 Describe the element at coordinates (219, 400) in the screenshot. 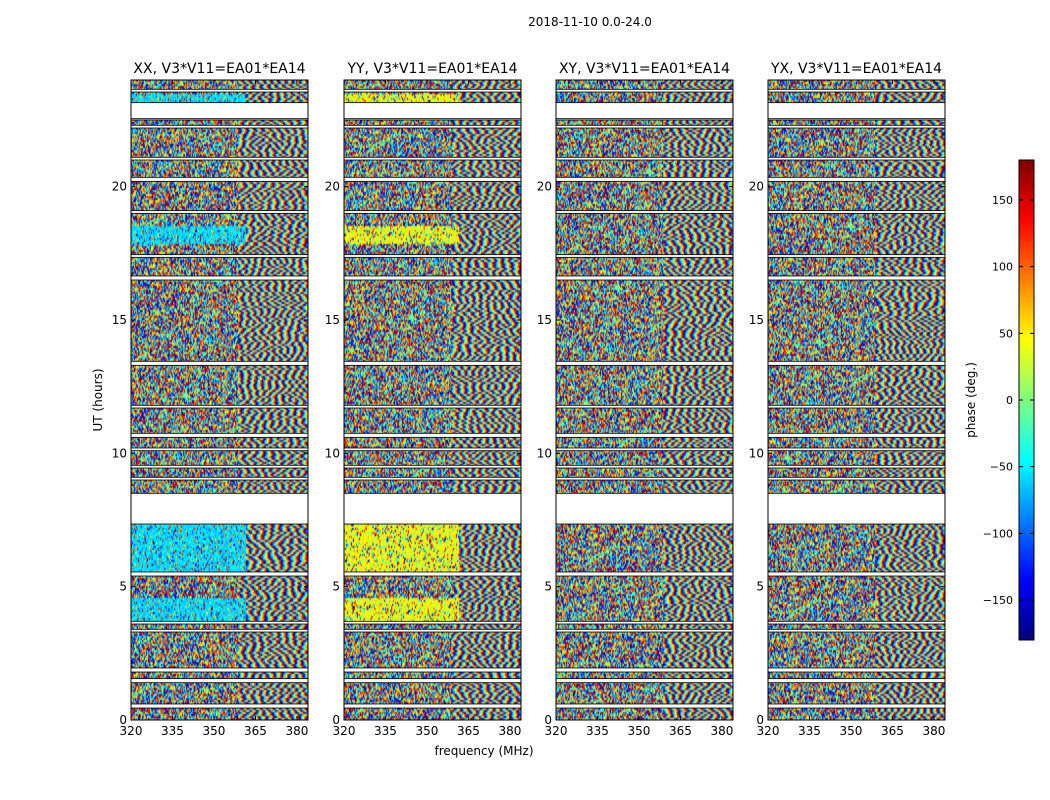

I see `phase-heatmap` at that location.